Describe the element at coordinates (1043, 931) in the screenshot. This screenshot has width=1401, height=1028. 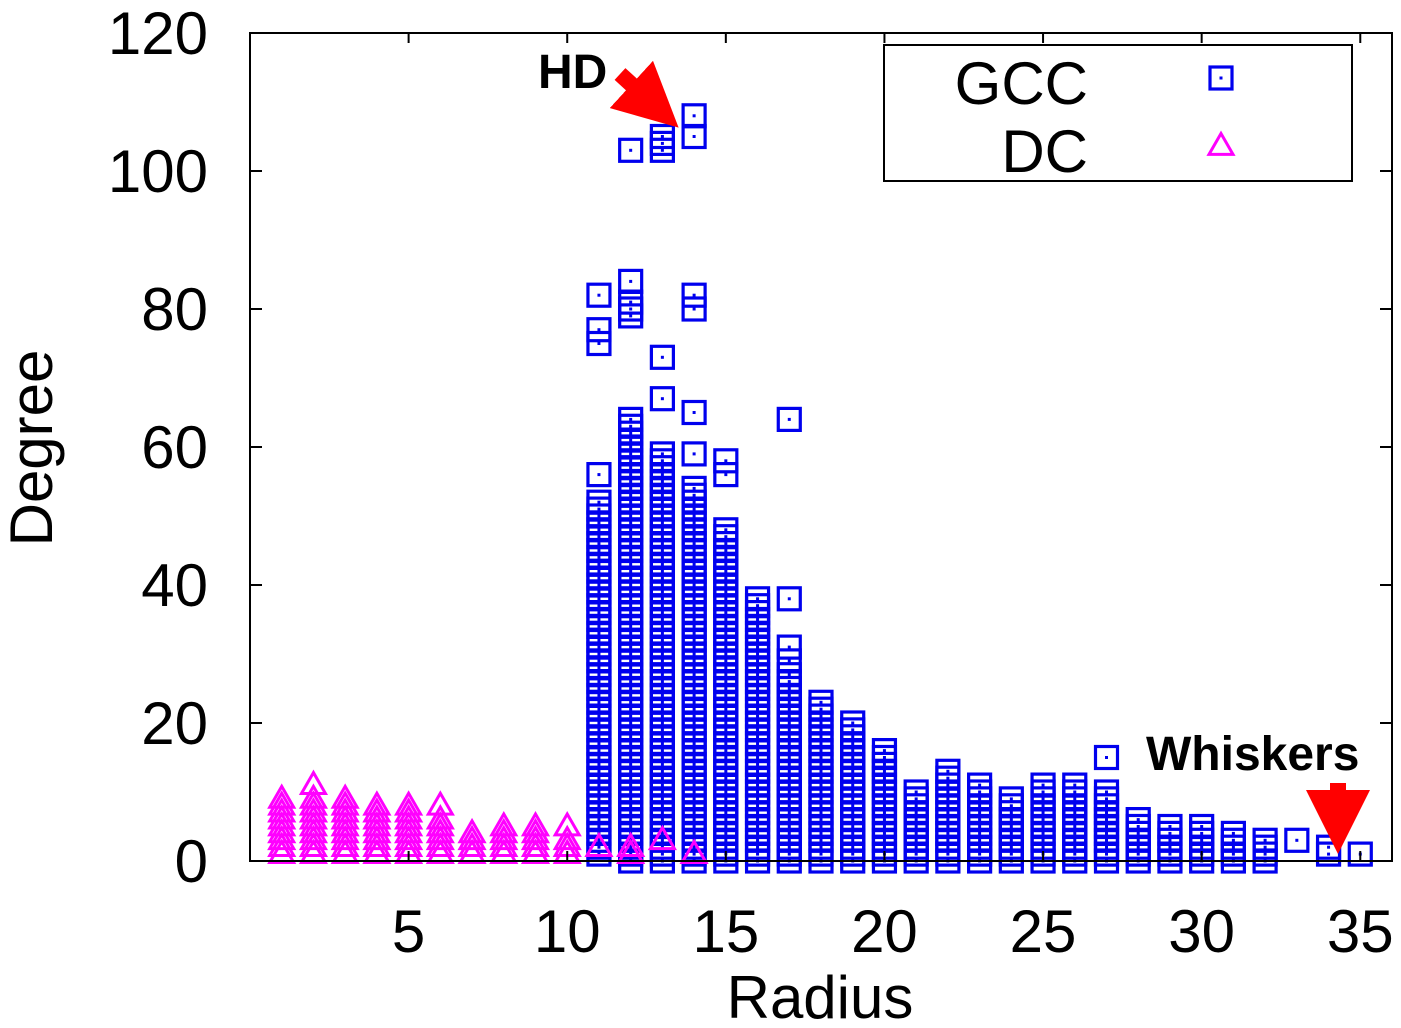
I see `x-tick-label: 25` at that location.